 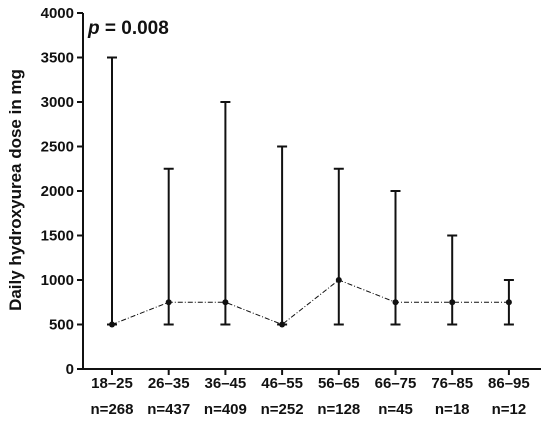 I want to click on y-tick-label: 1000, so click(x=57, y=280).